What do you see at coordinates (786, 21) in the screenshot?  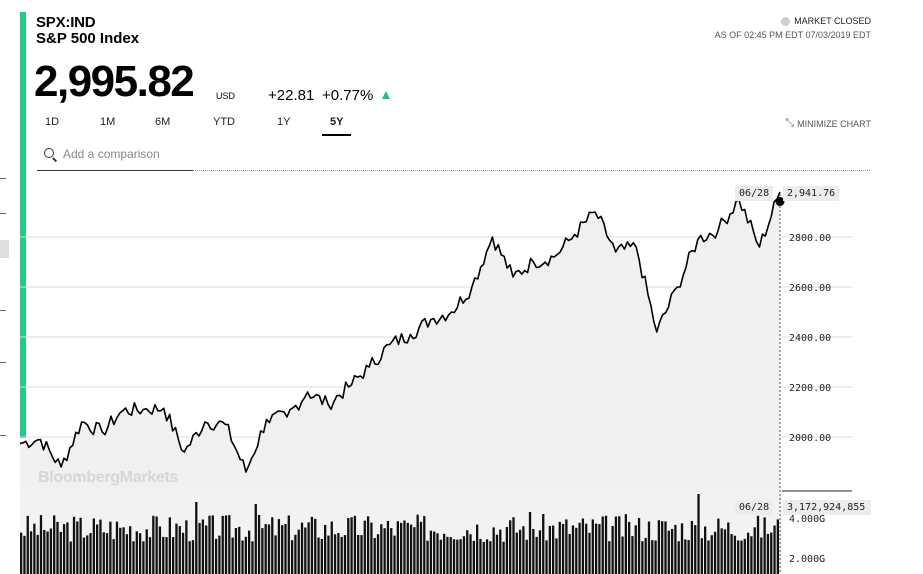 I see `status-dot-icon` at bounding box center [786, 21].